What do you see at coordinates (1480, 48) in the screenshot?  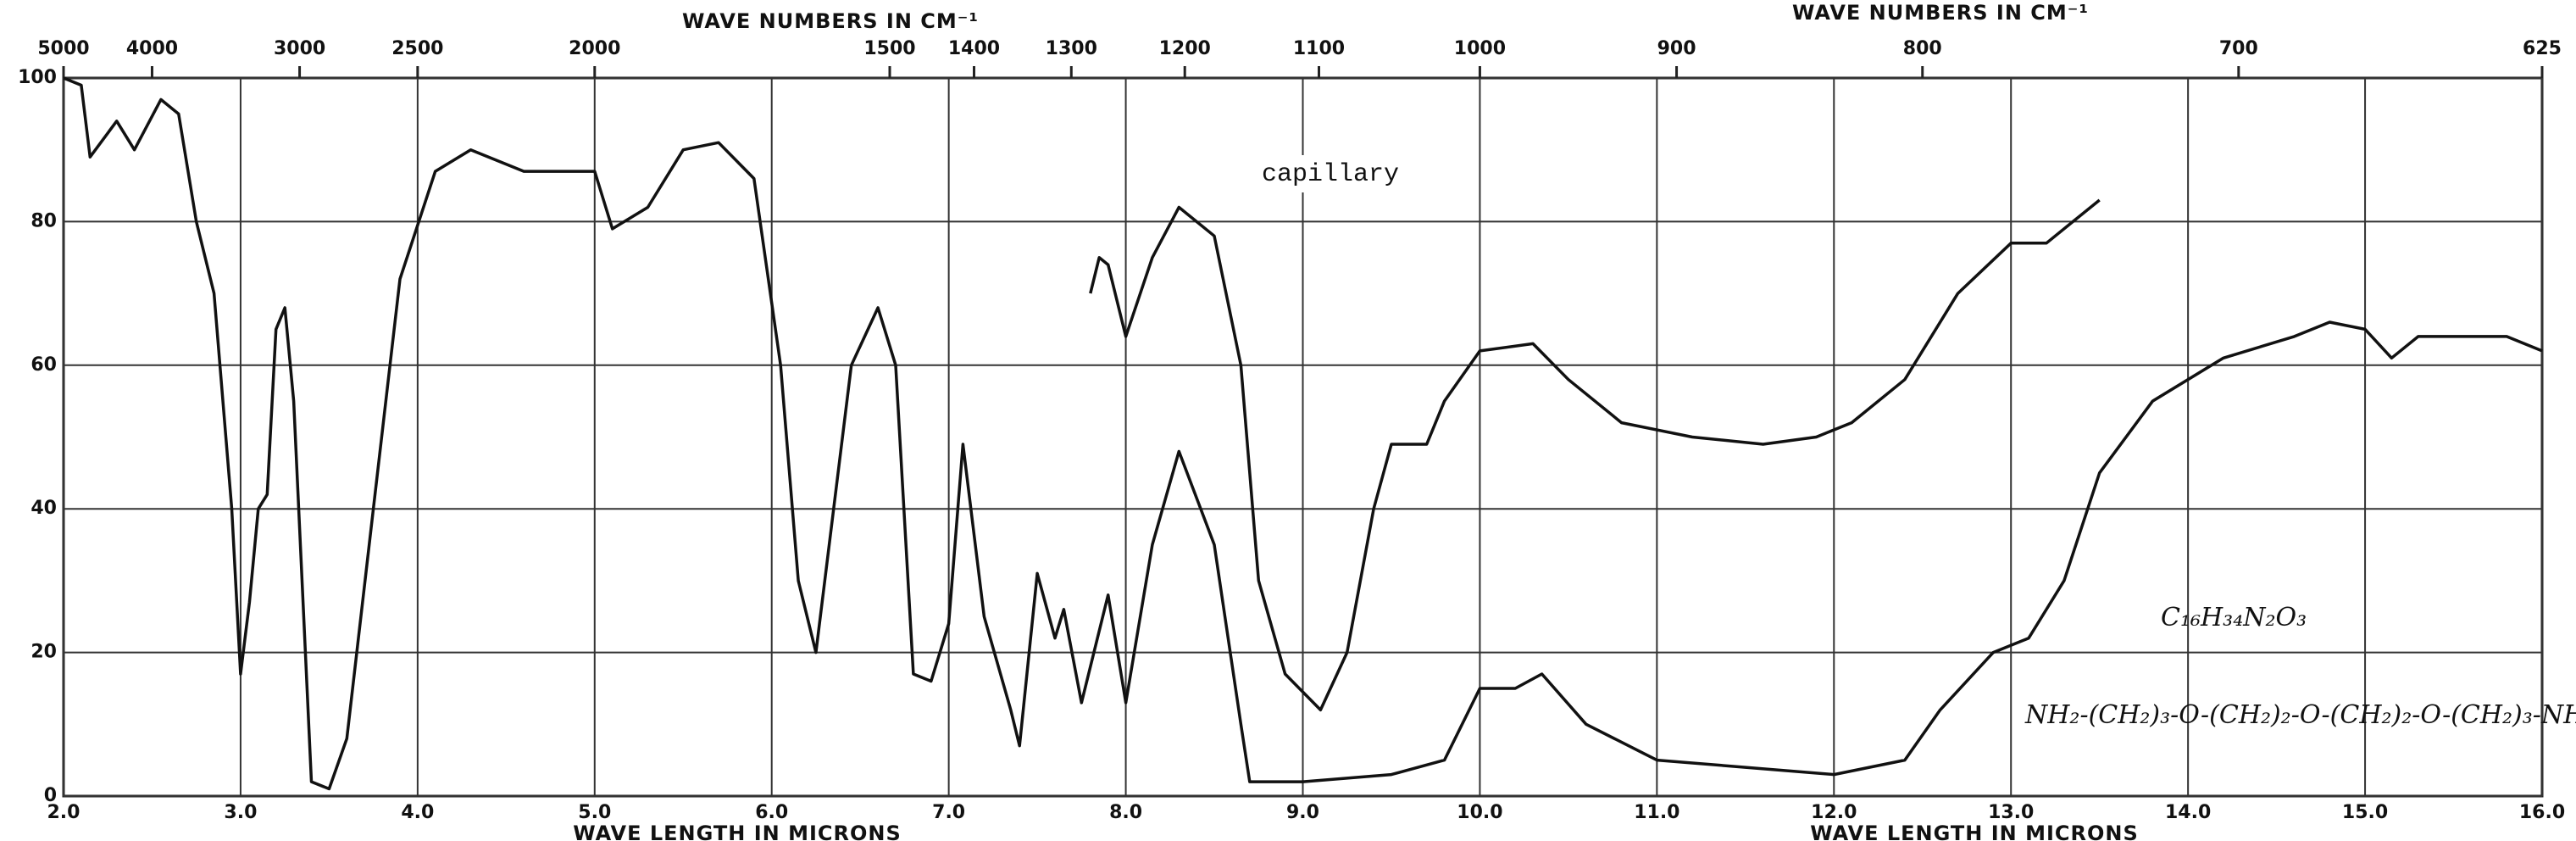 I see `top-tick-label: 1000` at bounding box center [1480, 48].